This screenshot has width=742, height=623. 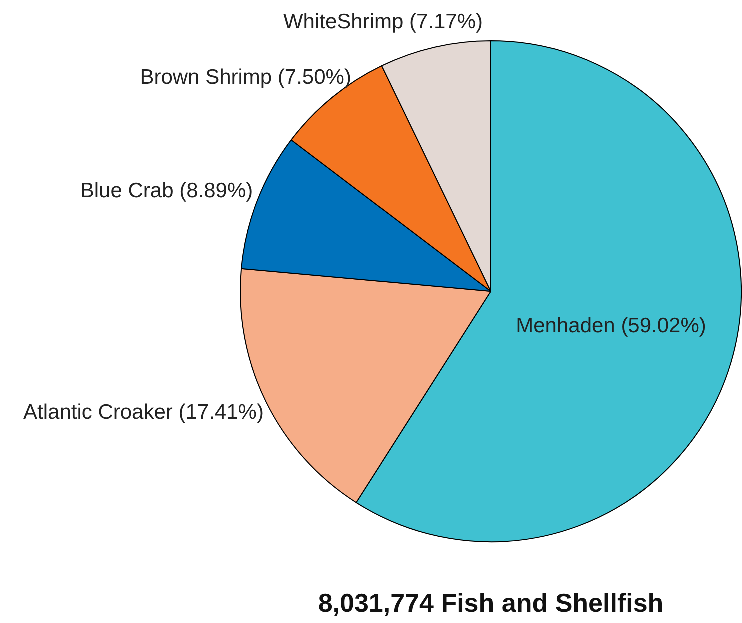 I want to click on slice-label: Blue Crab (8.89%), so click(x=167, y=191).